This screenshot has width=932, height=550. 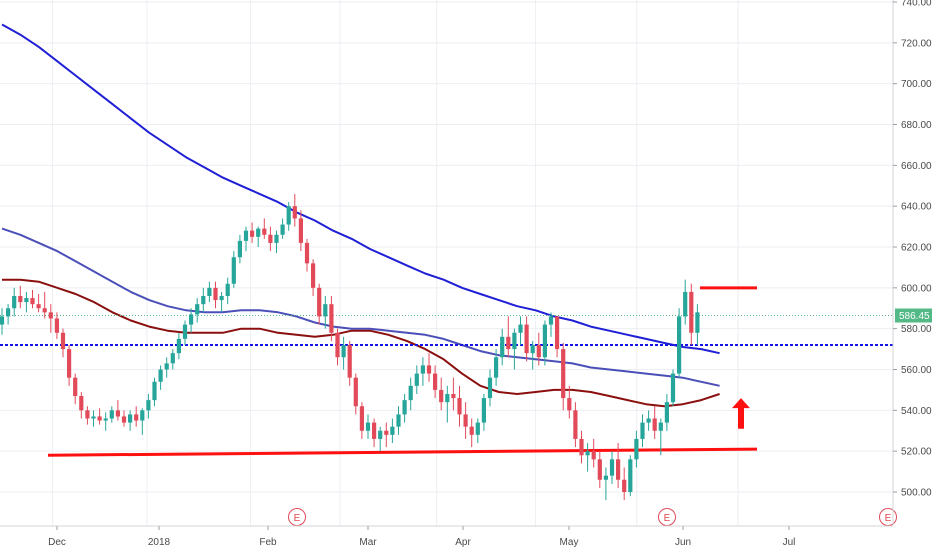 What do you see at coordinates (463, 542) in the screenshot?
I see `time-tick-label: Apr` at bounding box center [463, 542].